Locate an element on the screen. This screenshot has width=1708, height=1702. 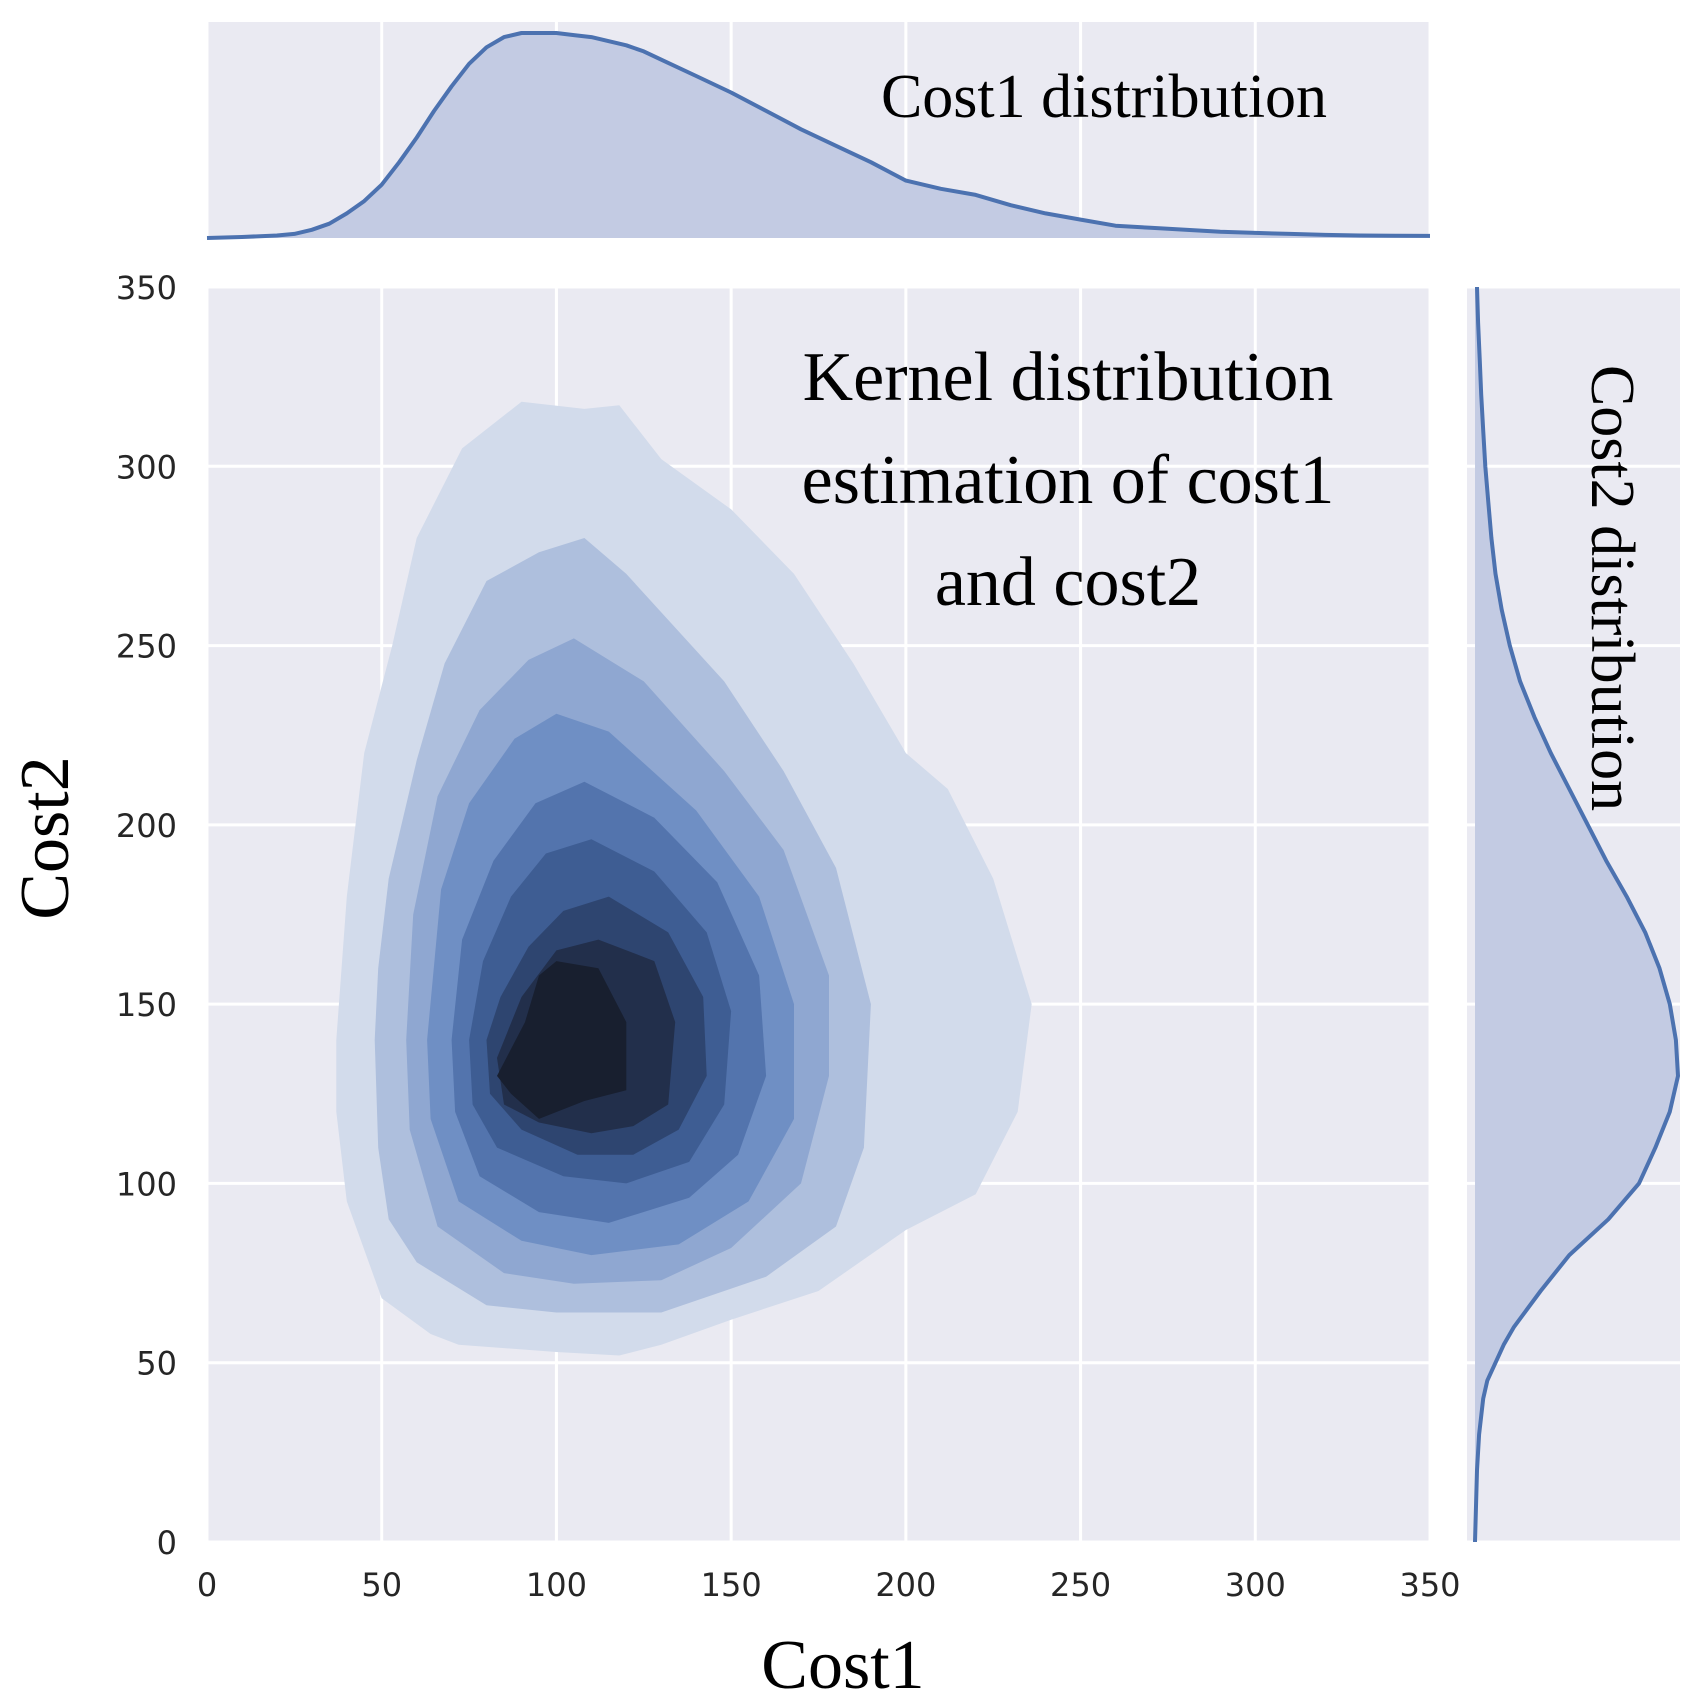
y-tick-label: 0 is located at coordinates (167, 1543).